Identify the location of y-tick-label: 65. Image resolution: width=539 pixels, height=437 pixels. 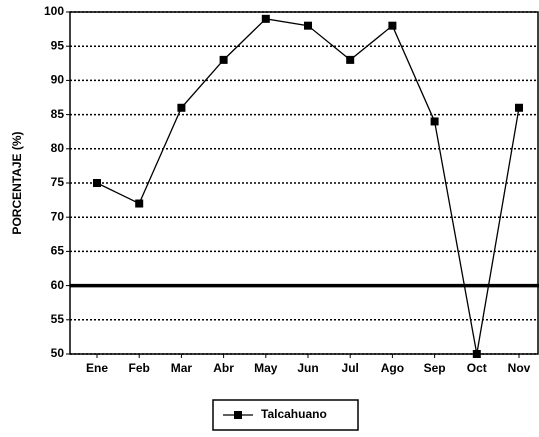
(58, 251).